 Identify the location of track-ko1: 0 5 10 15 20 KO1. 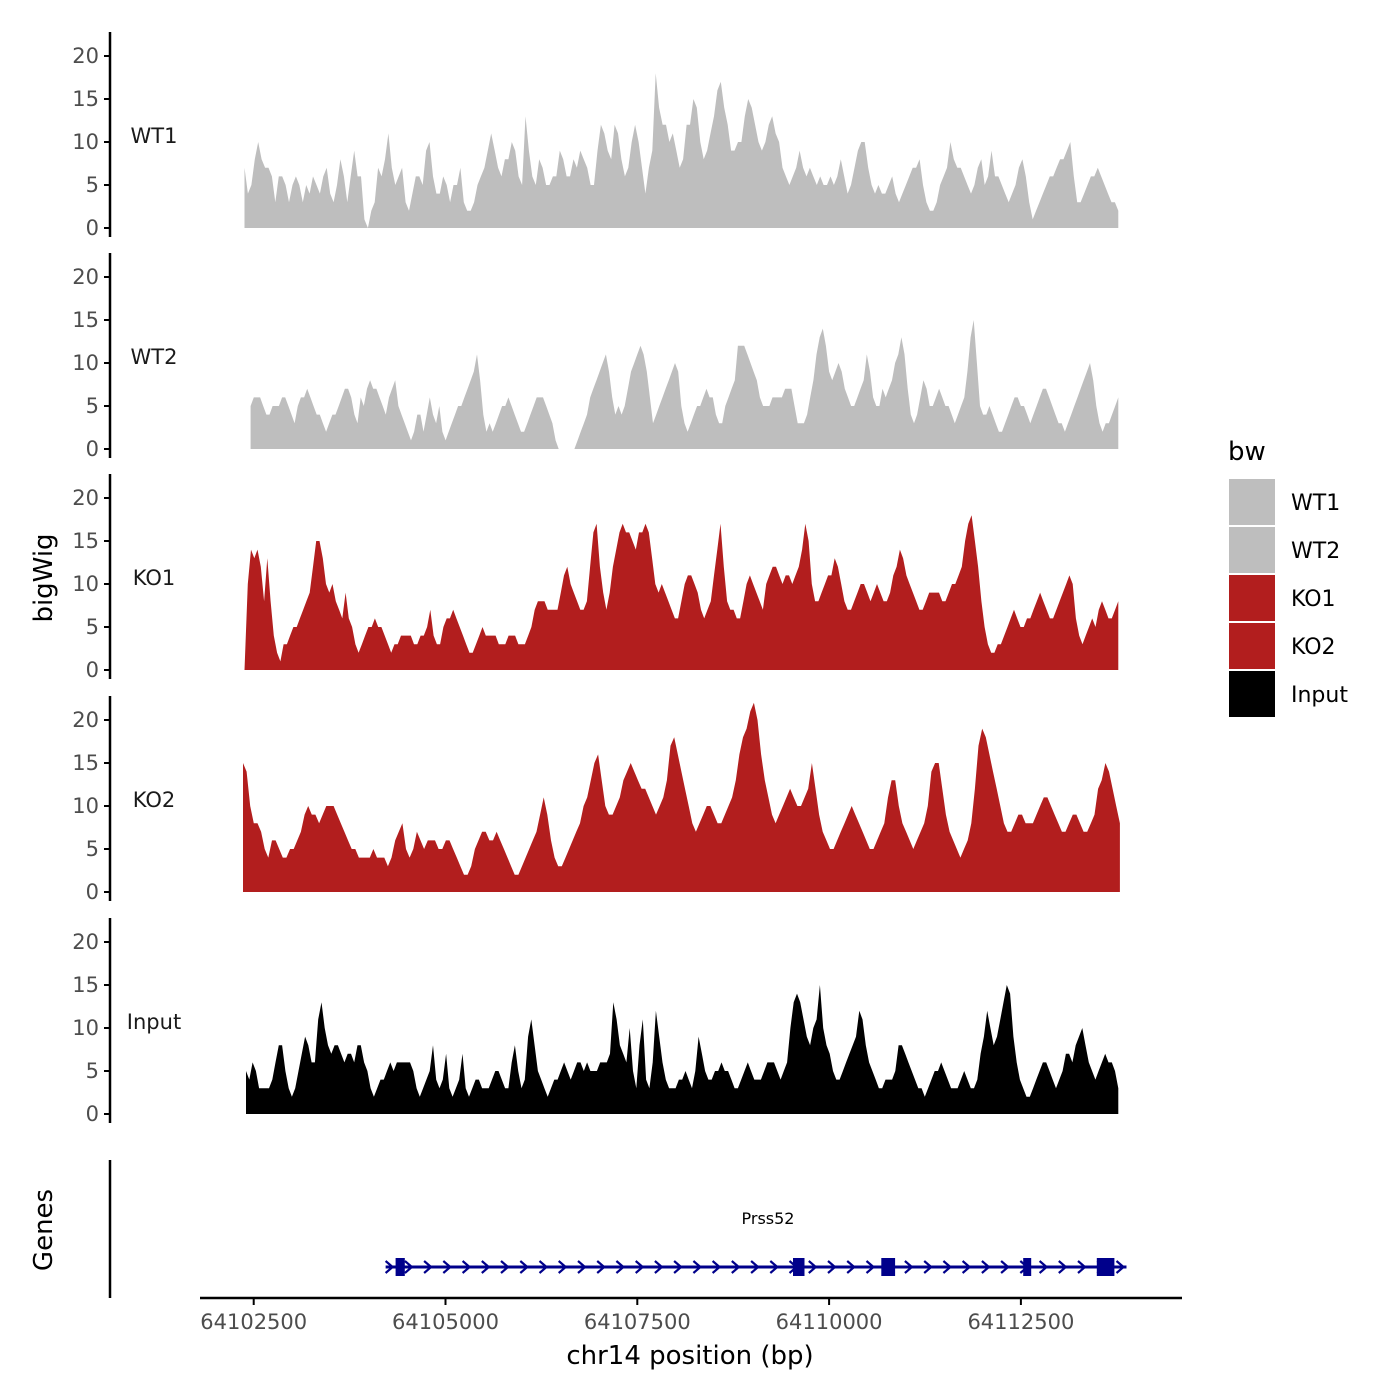
(595, 578).